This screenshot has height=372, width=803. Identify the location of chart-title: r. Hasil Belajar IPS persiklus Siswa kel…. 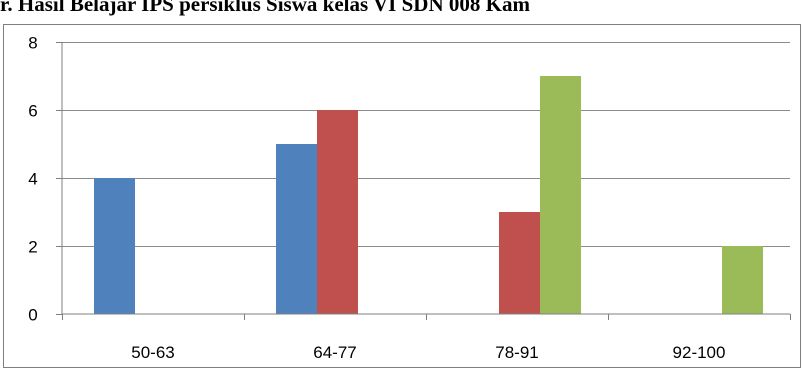
(265, 8).